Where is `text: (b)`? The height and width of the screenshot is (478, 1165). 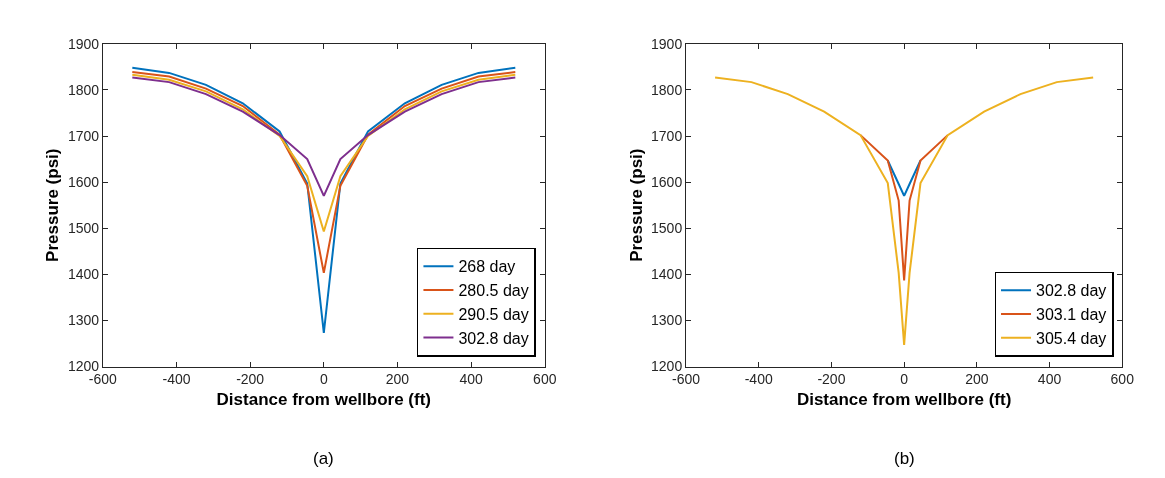 text: (b) is located at coordinates (904, 458).